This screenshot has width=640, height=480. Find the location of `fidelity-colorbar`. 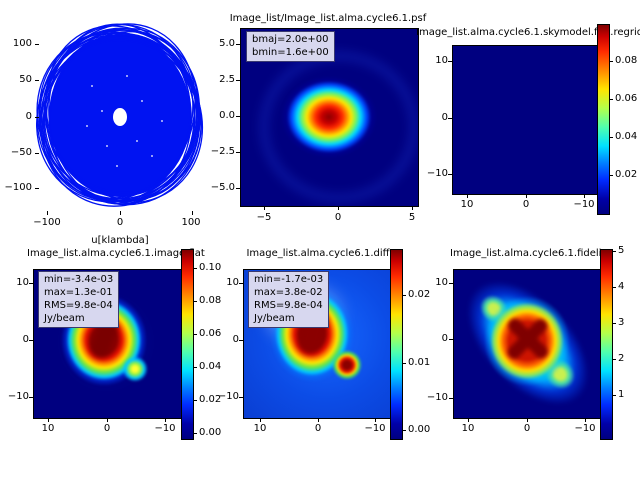

fidelity-colorbar is located at coordinates (606, 344).